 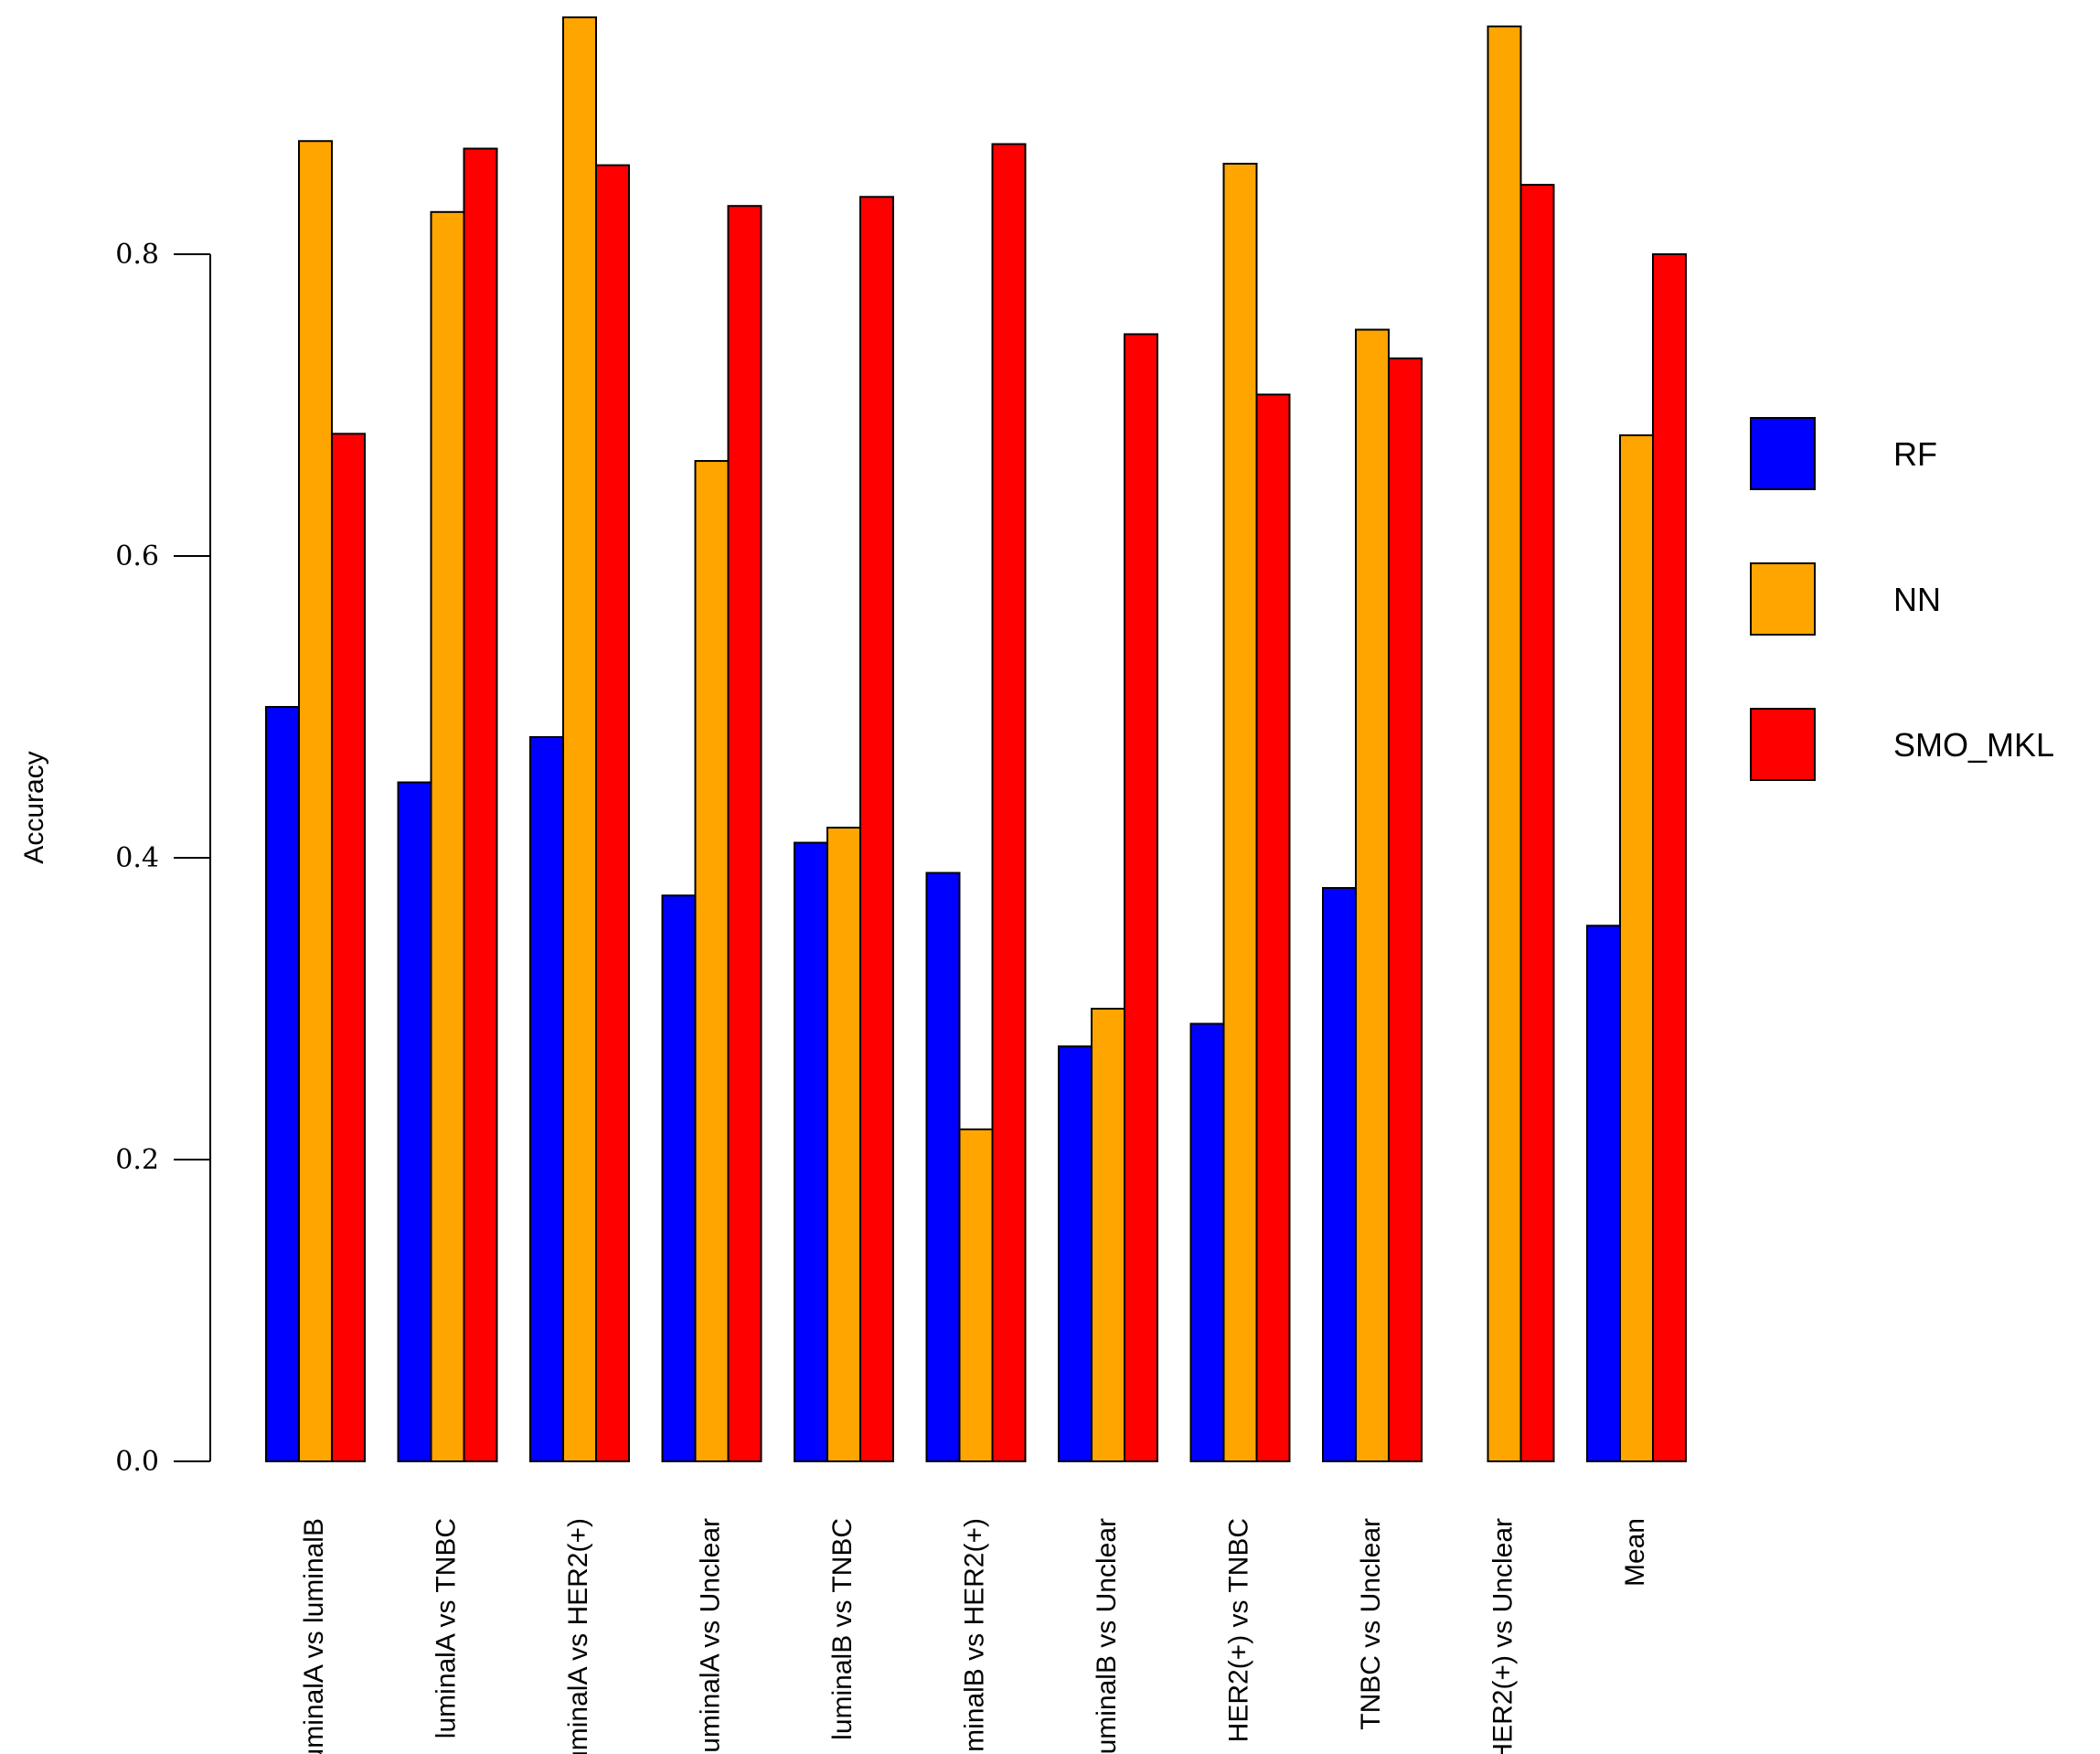 I want to click on legend-label-smo-mkl: SMO_MKL, so click(x=1974, y=745).